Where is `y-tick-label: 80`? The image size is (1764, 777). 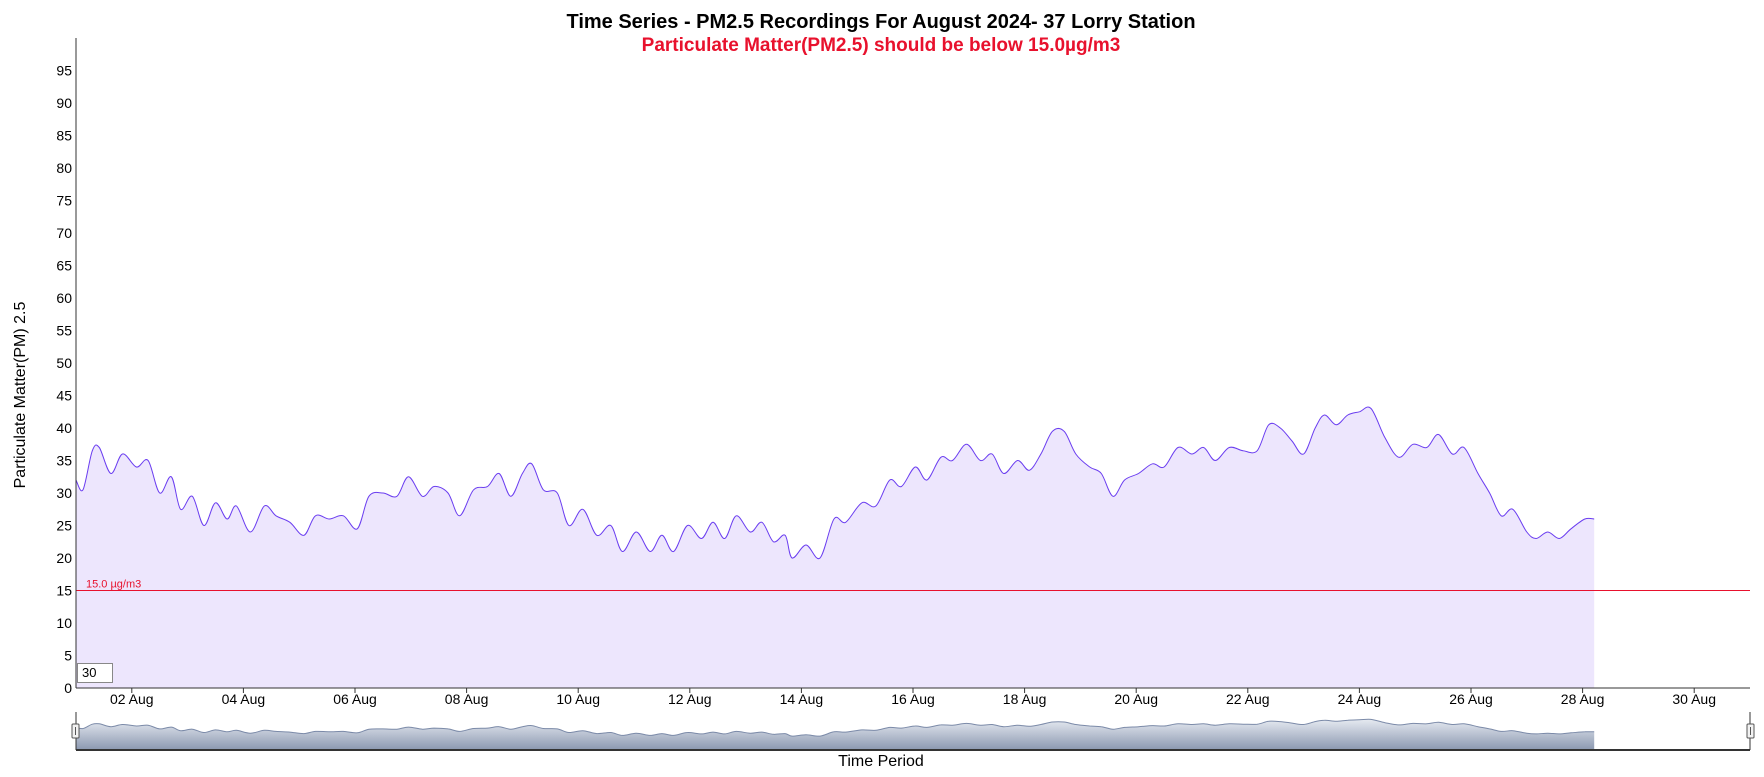
y-tick-label: 80 is located at coordinates (64, 168).